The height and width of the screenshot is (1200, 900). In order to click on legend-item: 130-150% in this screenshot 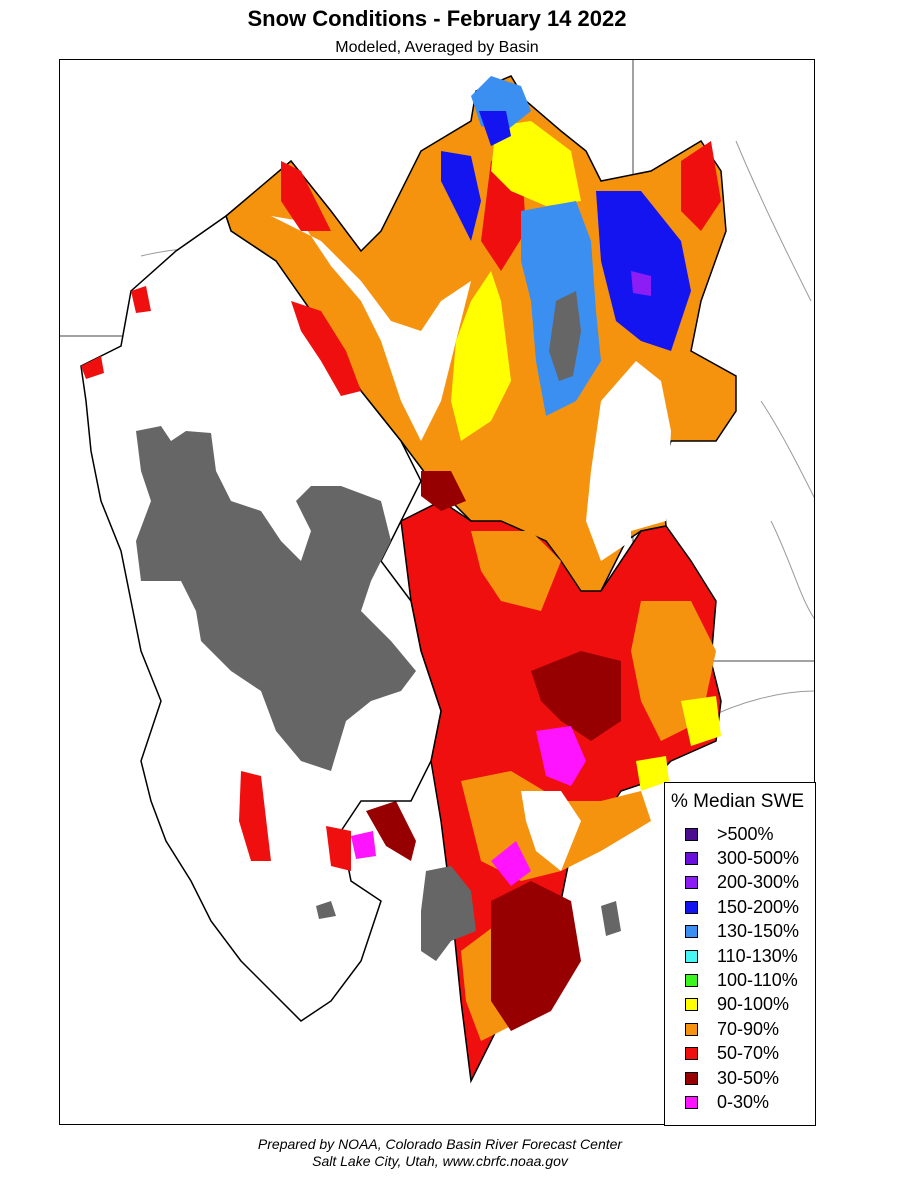, I will do `click(742, 931)`.